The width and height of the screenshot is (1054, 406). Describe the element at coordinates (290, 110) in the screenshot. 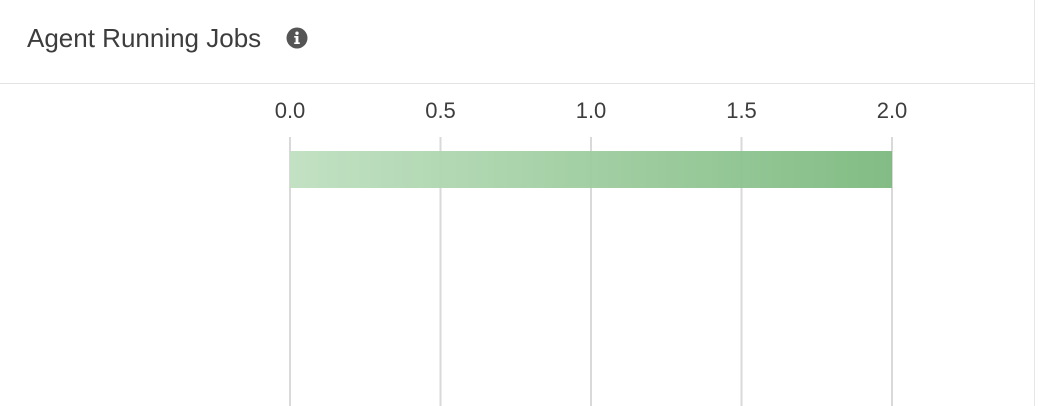

I see `x-tick-label: 0.0` at that location.